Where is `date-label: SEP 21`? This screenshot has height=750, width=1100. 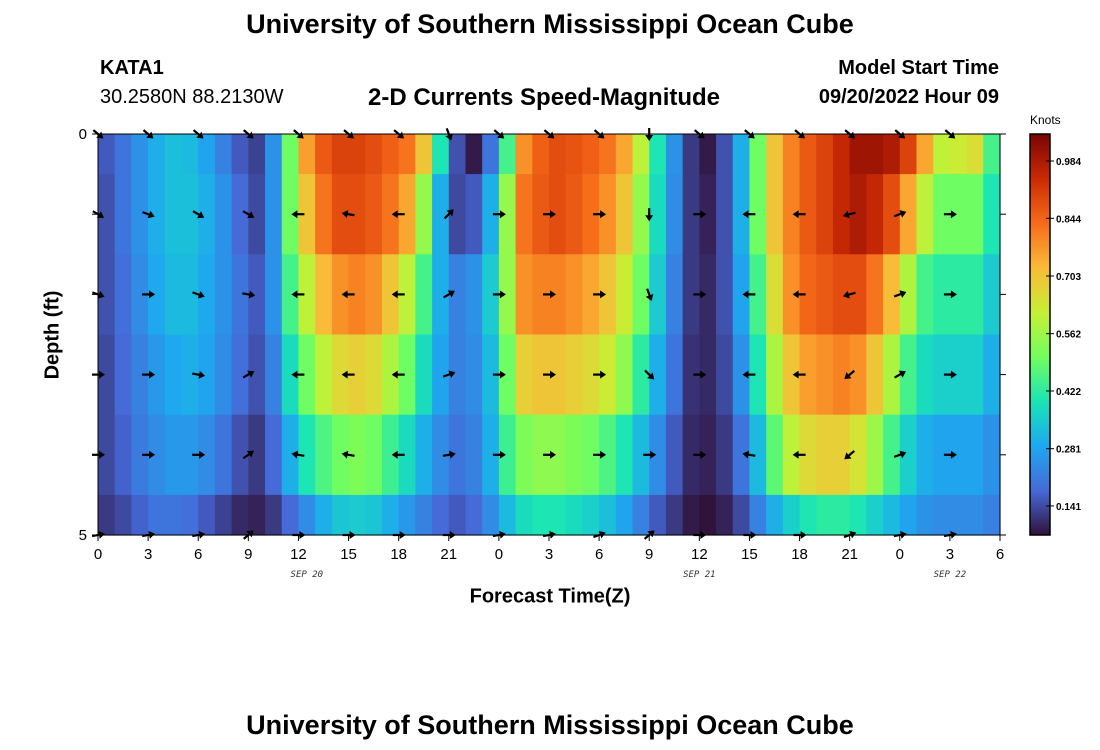 date-label: SEP 21 is located at coordinates (699, 575).